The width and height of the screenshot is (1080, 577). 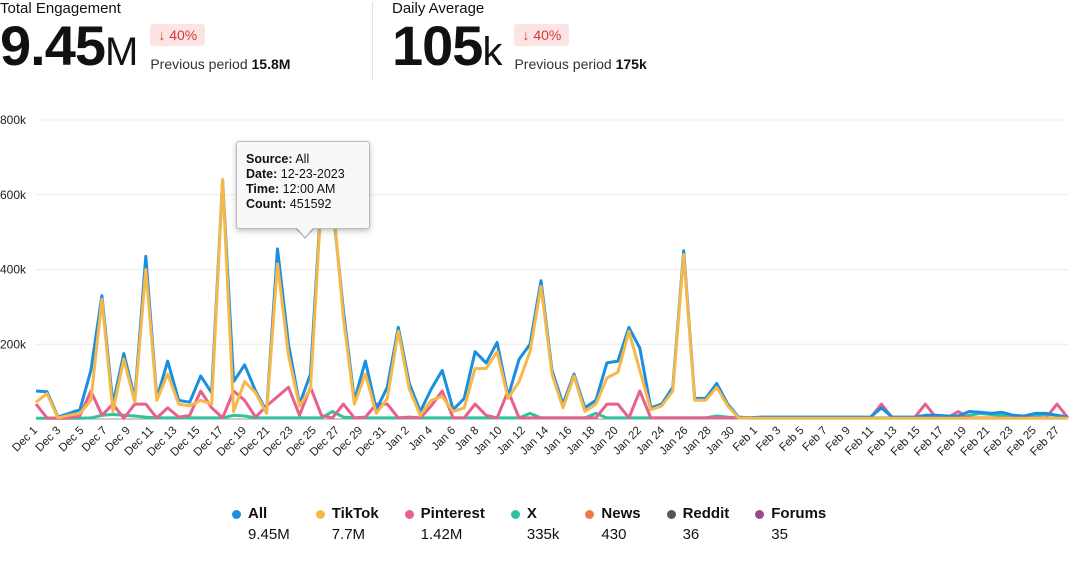 I want to click on tooltip-source: Source: All, so click(x=307, y=159).